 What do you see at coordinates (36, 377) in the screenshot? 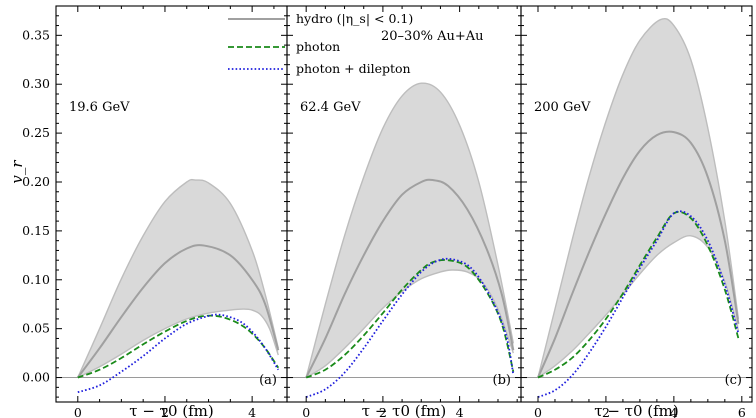
I see `y-tick-label: 0.00` at bounding box center [36, 377].